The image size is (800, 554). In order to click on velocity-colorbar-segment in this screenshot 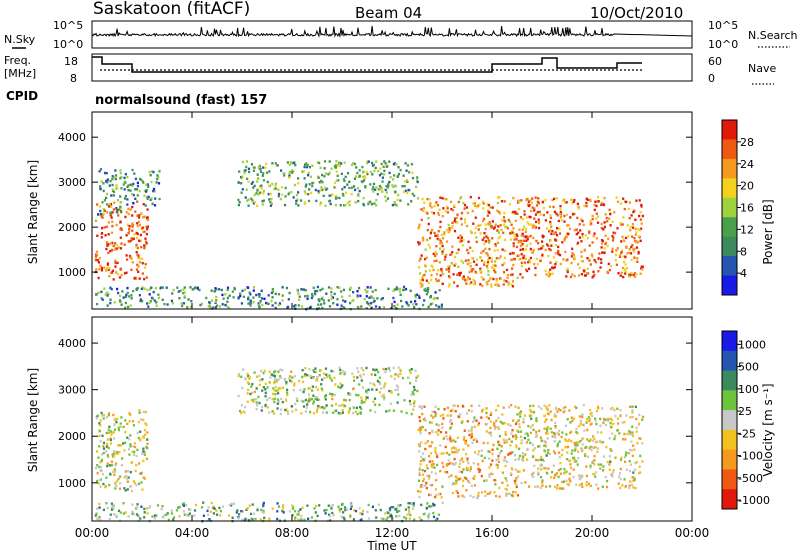, I will do `click(729, 479)`.